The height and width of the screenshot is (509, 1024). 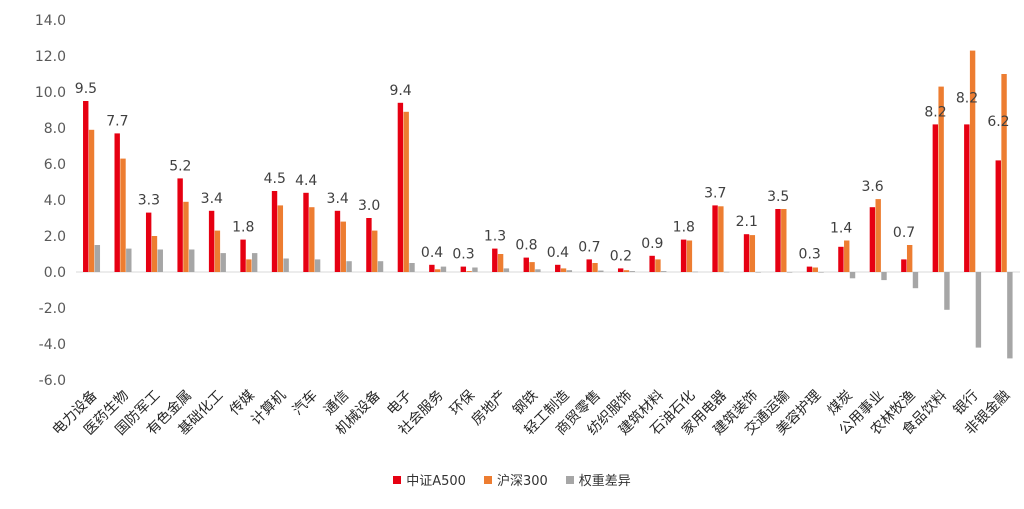 What do you see at coordinates (55, 165) in the screenshot?
I see `y-tick-label: 6.0` at bounding box center [55, 165].